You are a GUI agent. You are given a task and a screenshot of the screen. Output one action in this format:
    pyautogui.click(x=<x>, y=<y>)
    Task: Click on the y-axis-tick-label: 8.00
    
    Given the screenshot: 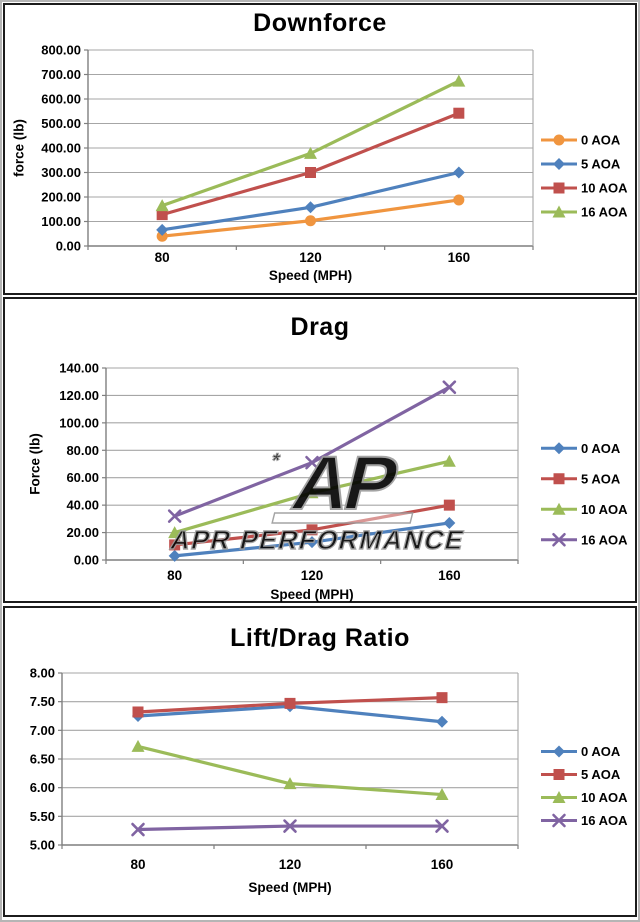 What is the action you would take?
    pyautogui.click(x=42, y=673)
    